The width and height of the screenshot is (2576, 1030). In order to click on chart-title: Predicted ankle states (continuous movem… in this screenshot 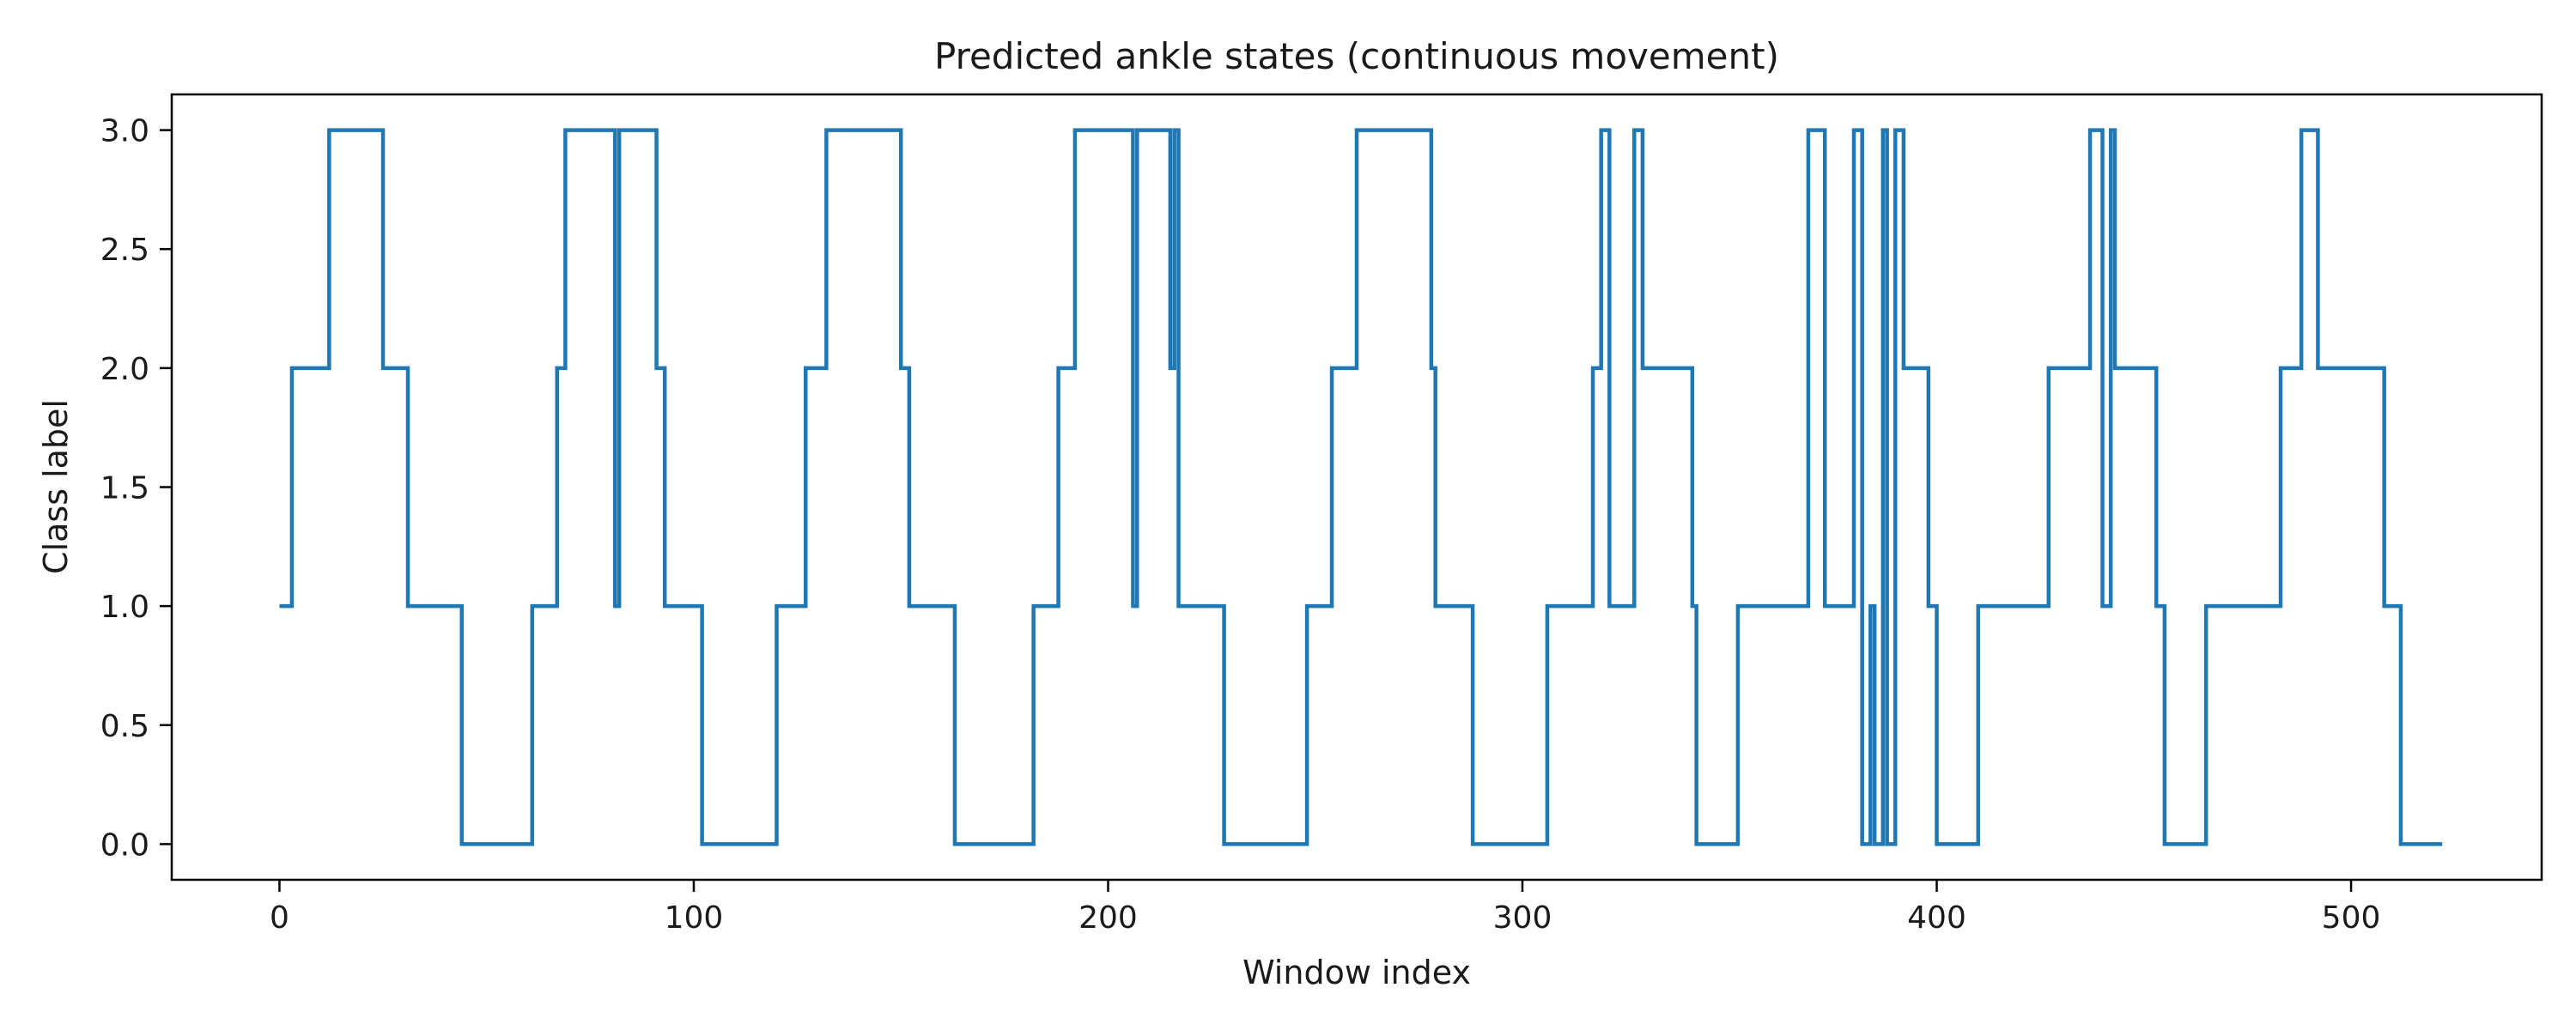, I will do `click(1356, 56)`.